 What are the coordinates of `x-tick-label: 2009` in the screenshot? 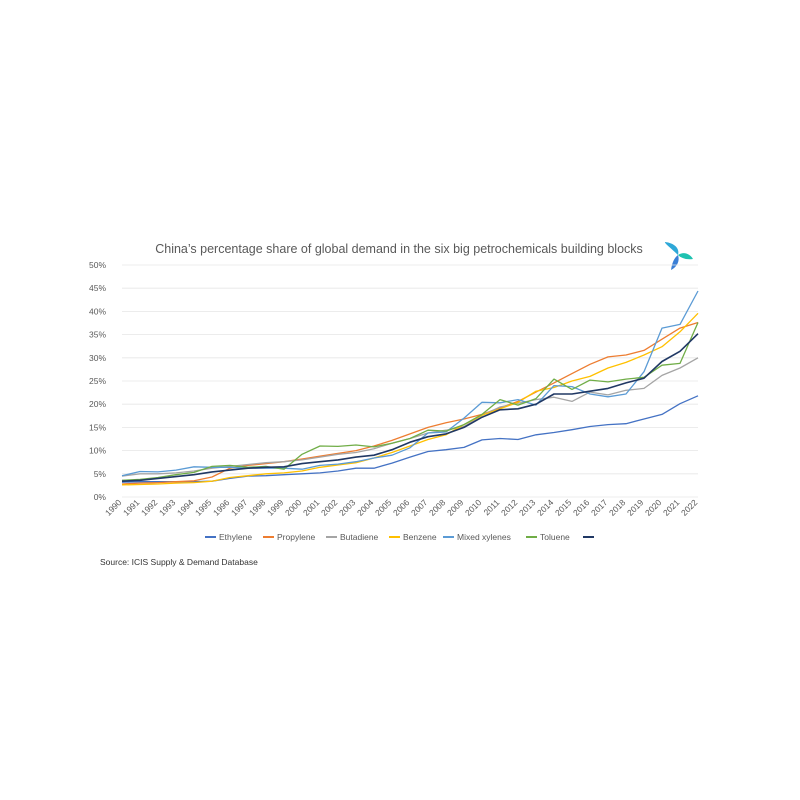 It's located at (455, 507).